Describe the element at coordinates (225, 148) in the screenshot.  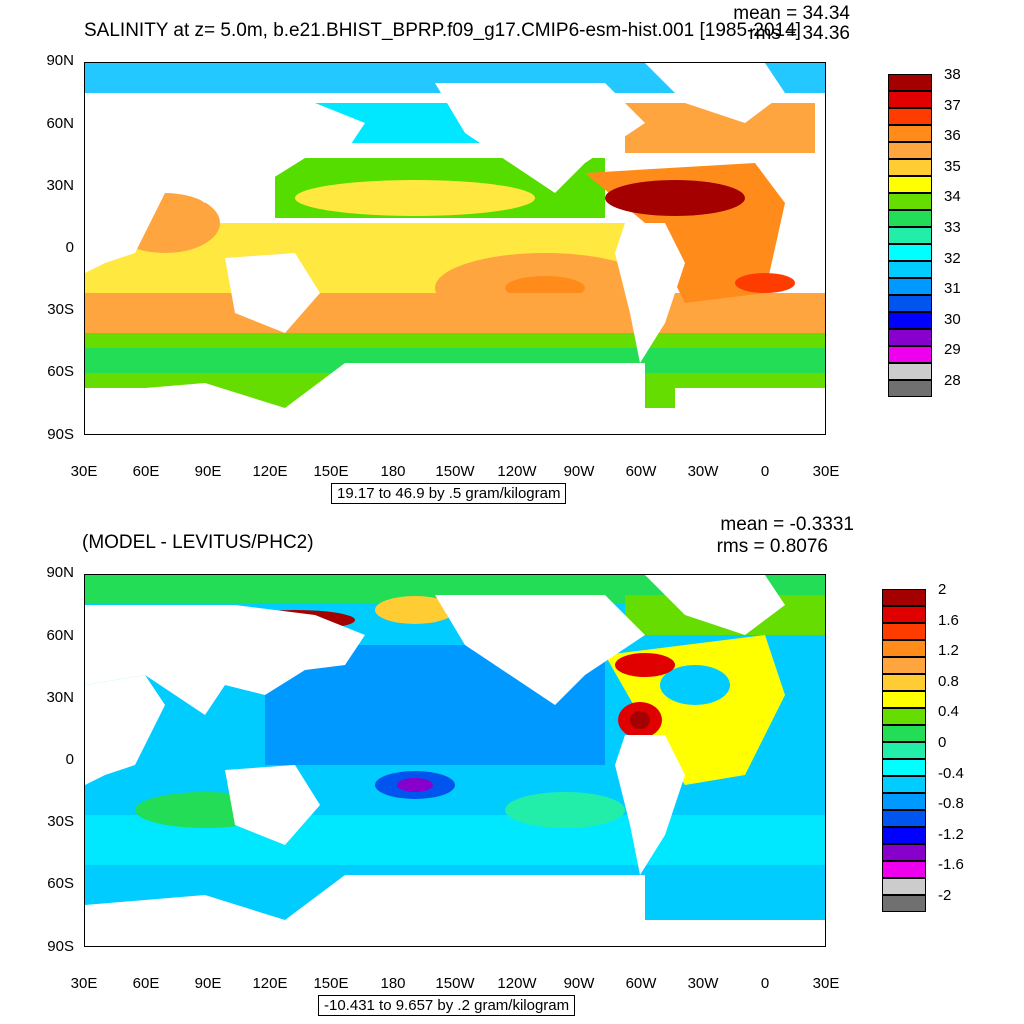
I see `eurasia-landmass` at that location.